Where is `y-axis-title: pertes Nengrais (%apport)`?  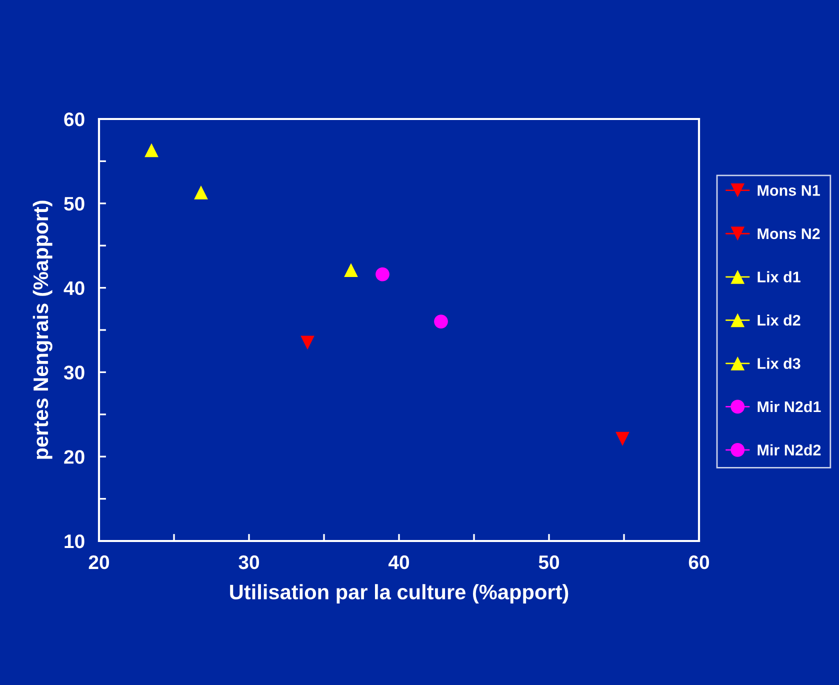
y-axis-title: pertes Nengrais (%apport) is located at coordinates (42, 329).